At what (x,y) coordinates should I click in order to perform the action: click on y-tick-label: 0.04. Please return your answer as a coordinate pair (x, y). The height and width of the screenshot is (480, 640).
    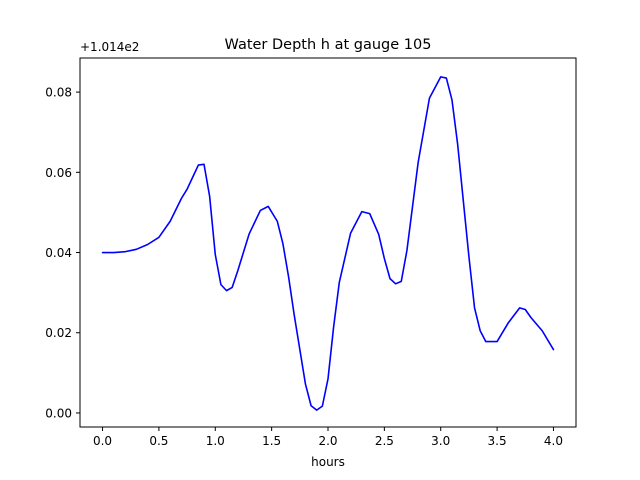
    Looking at the image, I should click on (58, 253).